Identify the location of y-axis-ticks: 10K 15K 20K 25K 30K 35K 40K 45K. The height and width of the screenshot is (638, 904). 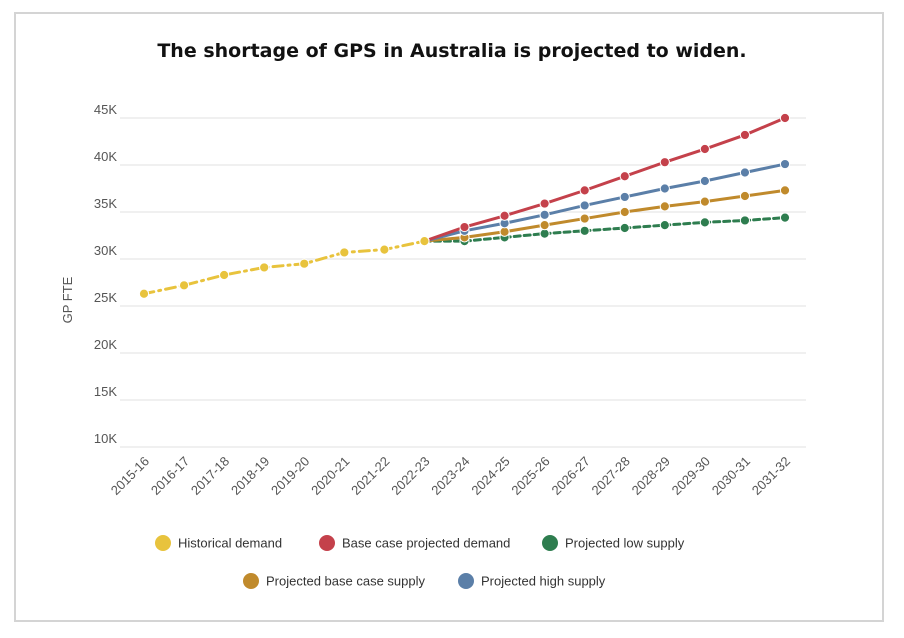
(105, 274).